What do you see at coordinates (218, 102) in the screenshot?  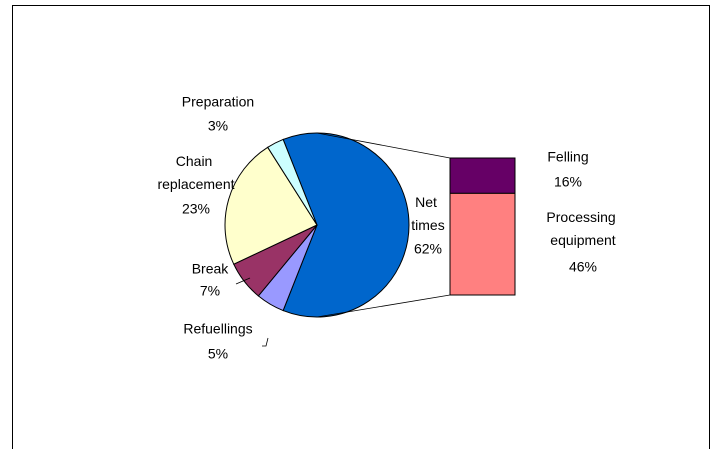 I see `data-label: Preparation` at bounding box center [218, 102].